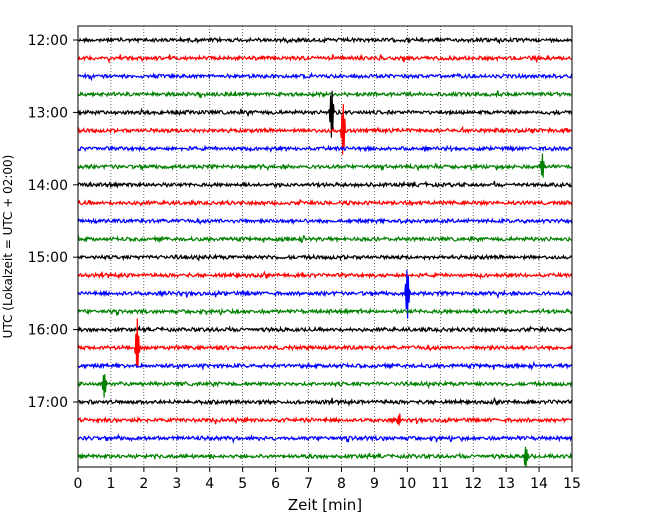 The height and width of the screenshot is (520, 650). Describe the element at coordinates (506, 484) in the screenshot. I see `x-tick-label: 13` at that location.